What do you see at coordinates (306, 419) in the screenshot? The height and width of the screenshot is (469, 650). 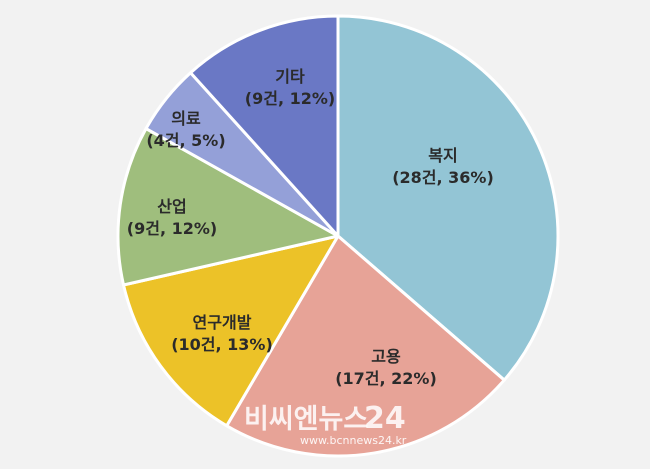 I see `watermark-brand: 비씨엔뉴스` at bounding box center [306, 419].